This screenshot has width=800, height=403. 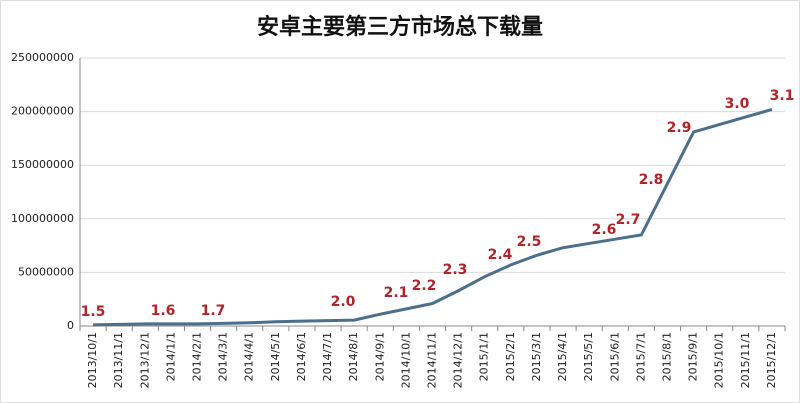 What do you see at coordinates (500, 255) in the screenshot?
I see `version-label: 2.4` at bounding box center [500, 255].